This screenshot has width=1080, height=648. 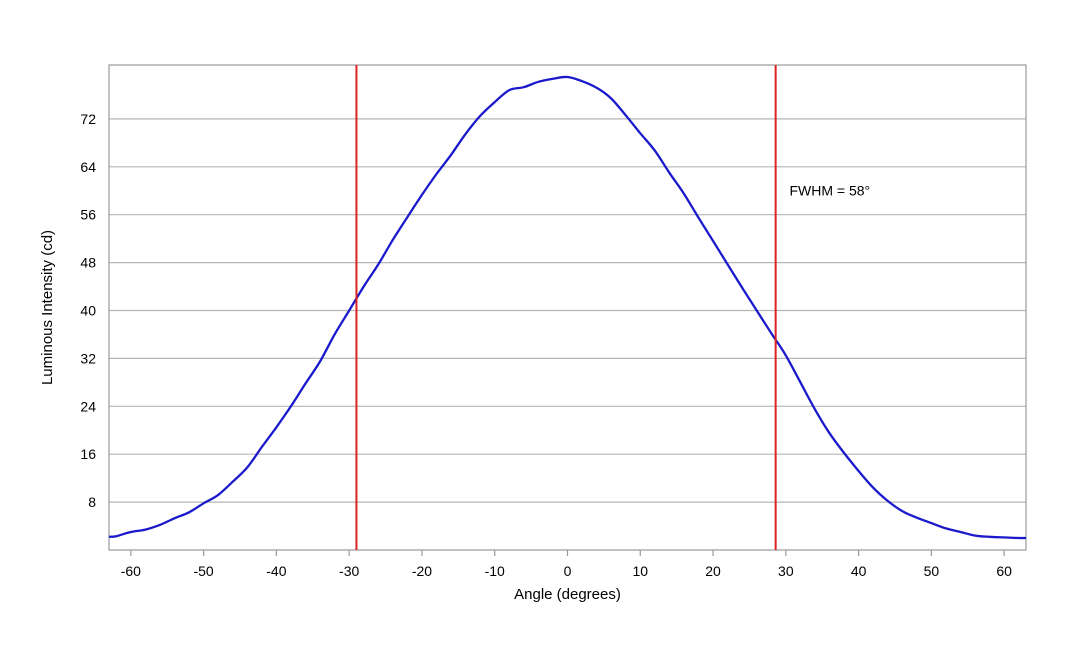 I want to click on y-tick-label: 40, so click(x=88, y=310).